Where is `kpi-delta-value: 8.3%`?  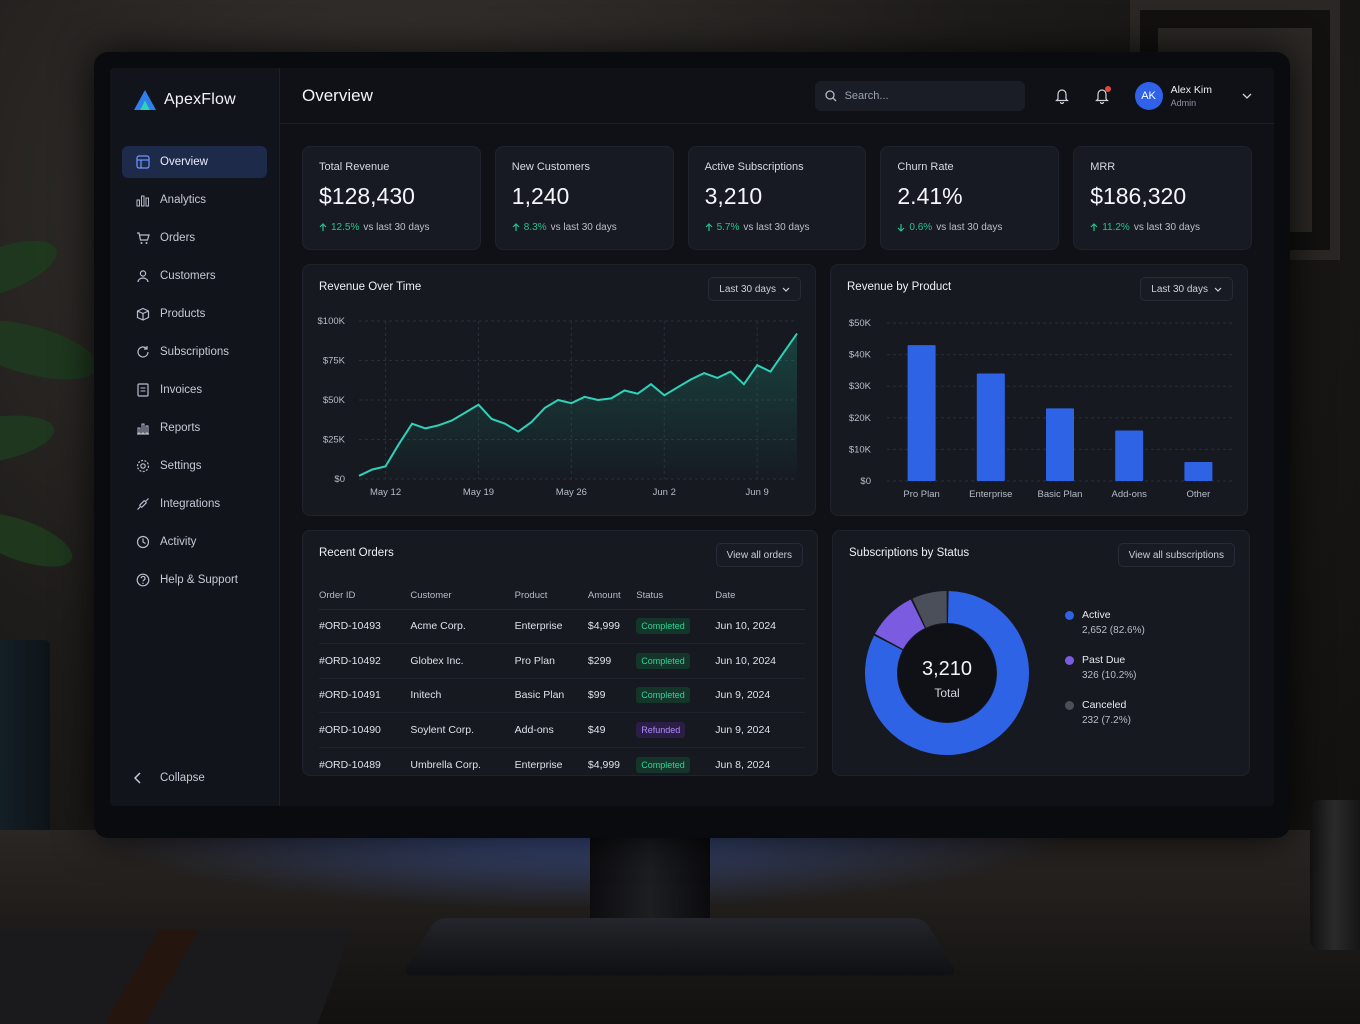 kpi-delta-value: 8.3% is located at coordinates (535, 227).